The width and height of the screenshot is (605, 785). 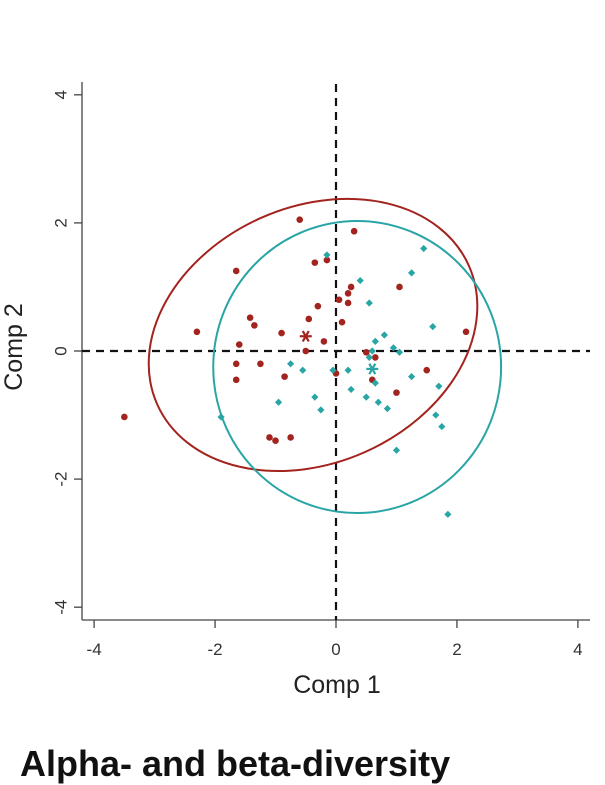 I want to click on x-axis-ticks: -4 -2 0 2 4, so click(x=335, y=639).